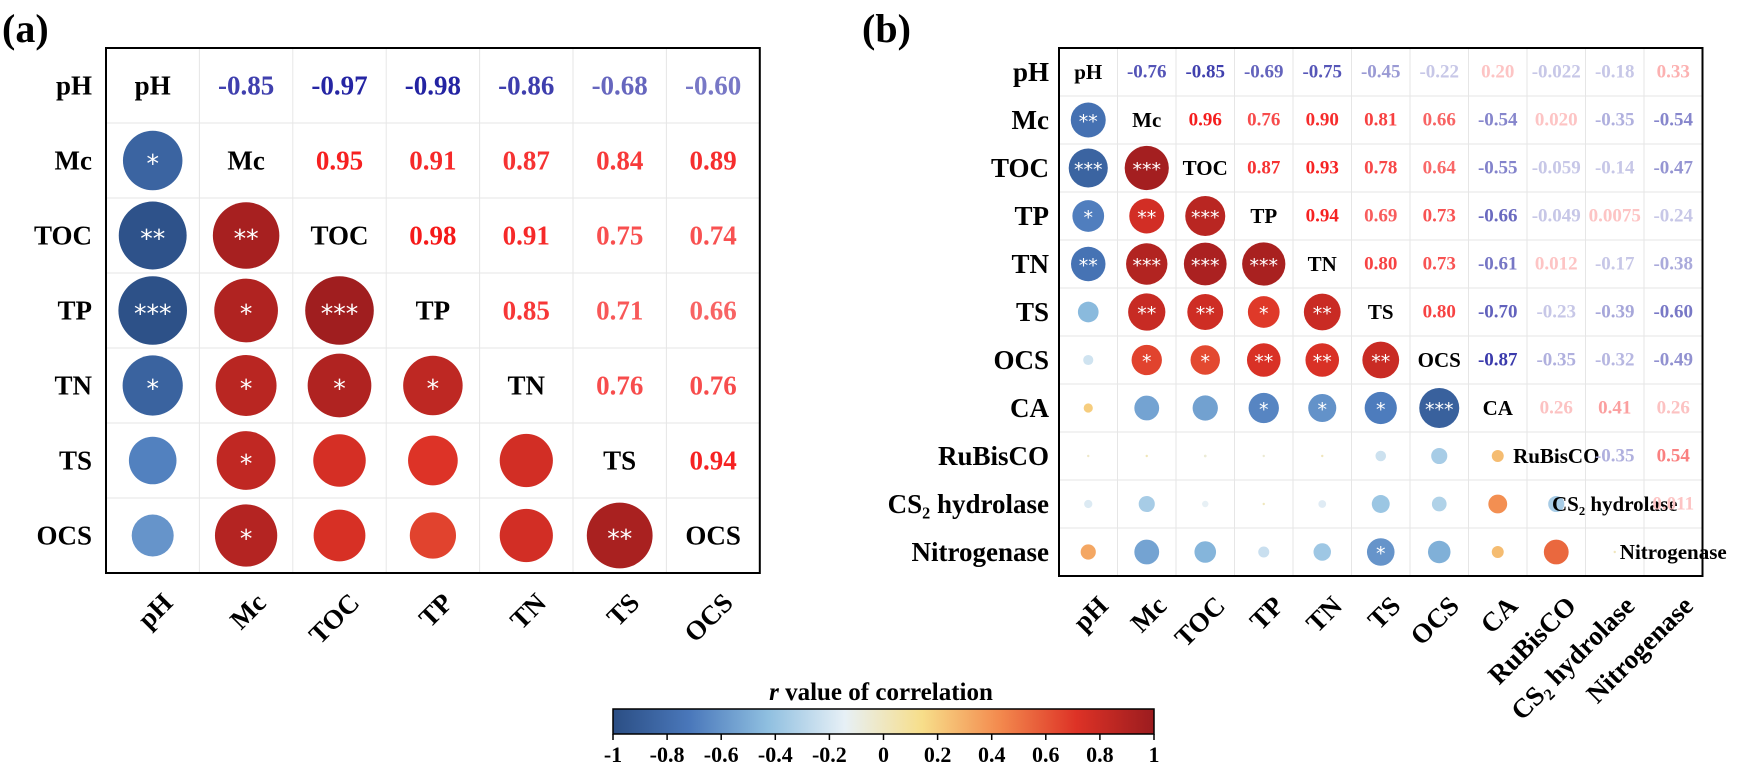 The width and height of the screenshot is (1750, 778). I want to click on row-label-a: TN, so click(73, 386).